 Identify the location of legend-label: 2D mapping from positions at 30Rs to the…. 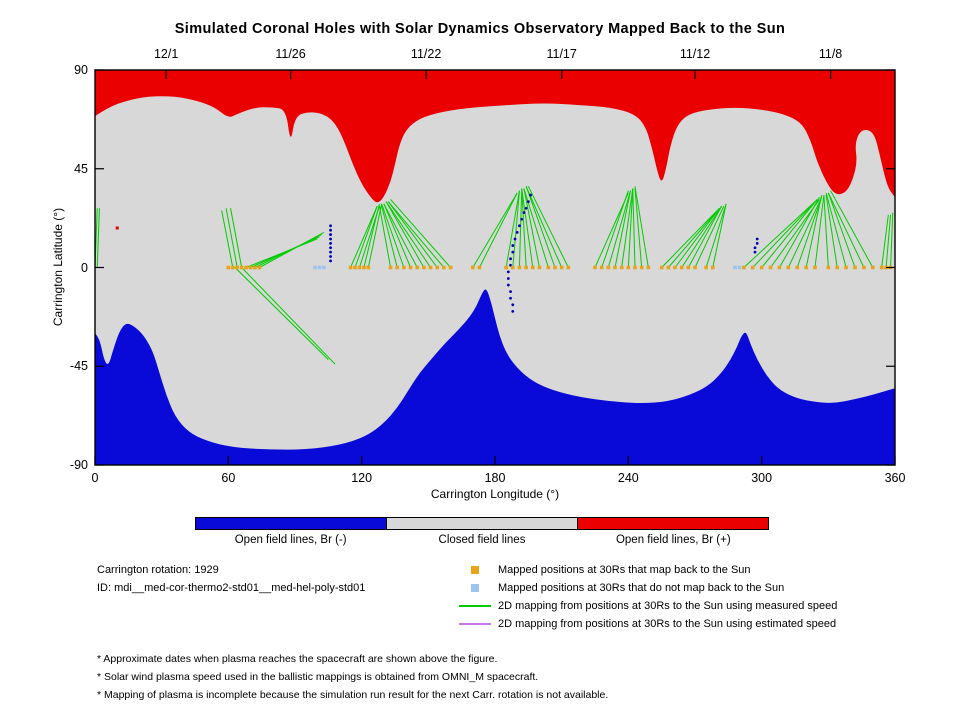
(667, 624).